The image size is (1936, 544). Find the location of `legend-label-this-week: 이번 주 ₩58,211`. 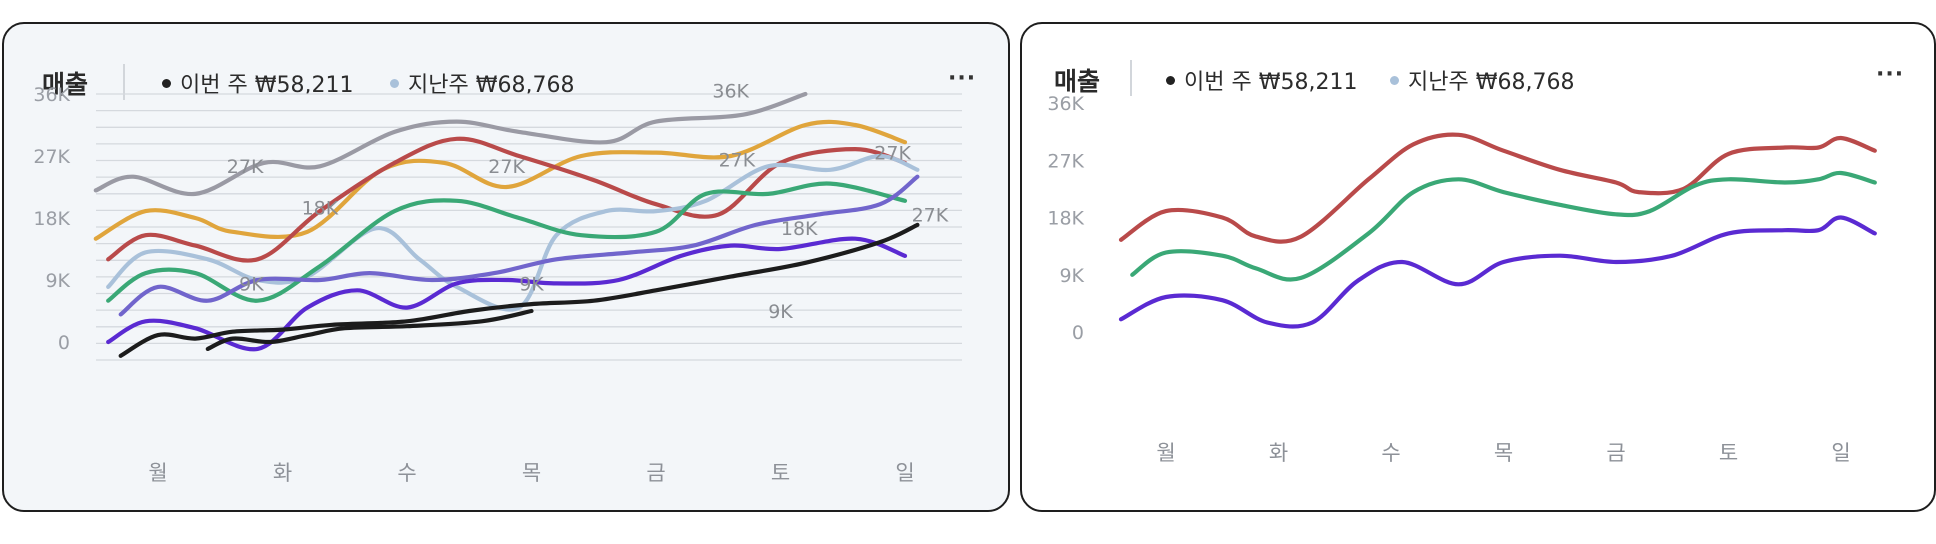

legend-label-this-week: 이번 주 ₩58,211 is located at coordinates (1271, 82).